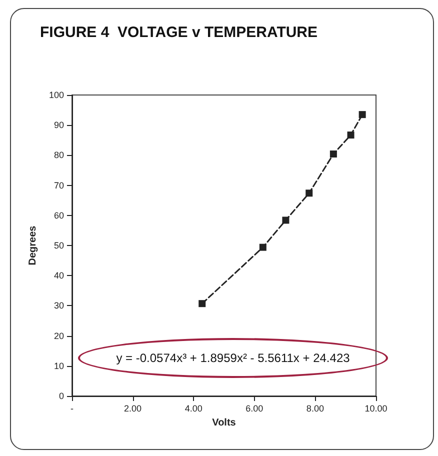  I want to click on x-axis-title: Volts, so click(224, 423).